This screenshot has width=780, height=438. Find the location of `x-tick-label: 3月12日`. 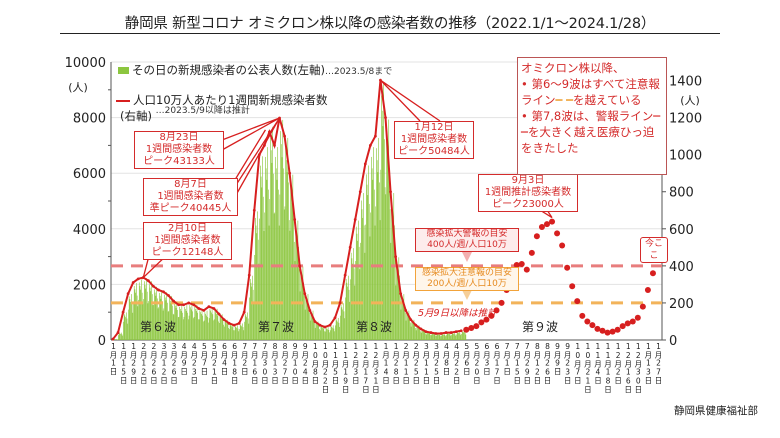

x-tick-label: 3月12日 is located at coordinates (164, 363).